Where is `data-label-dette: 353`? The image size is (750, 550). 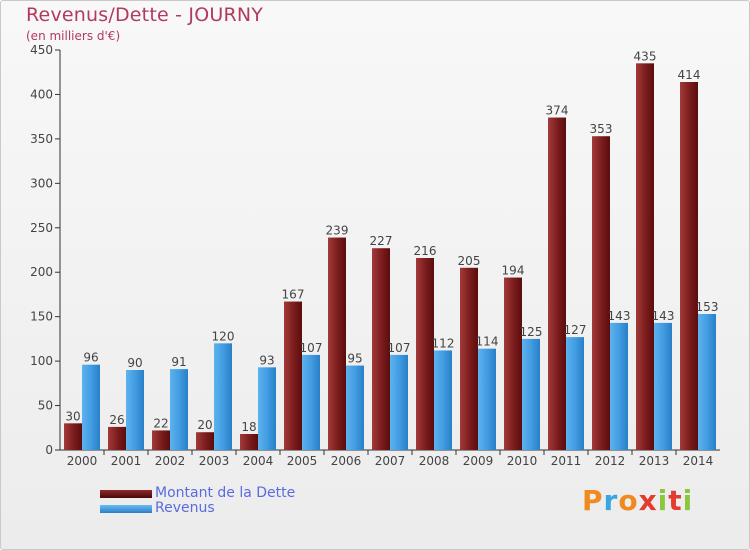
data-label-dette: 353 is located at coordinates (601, 129).